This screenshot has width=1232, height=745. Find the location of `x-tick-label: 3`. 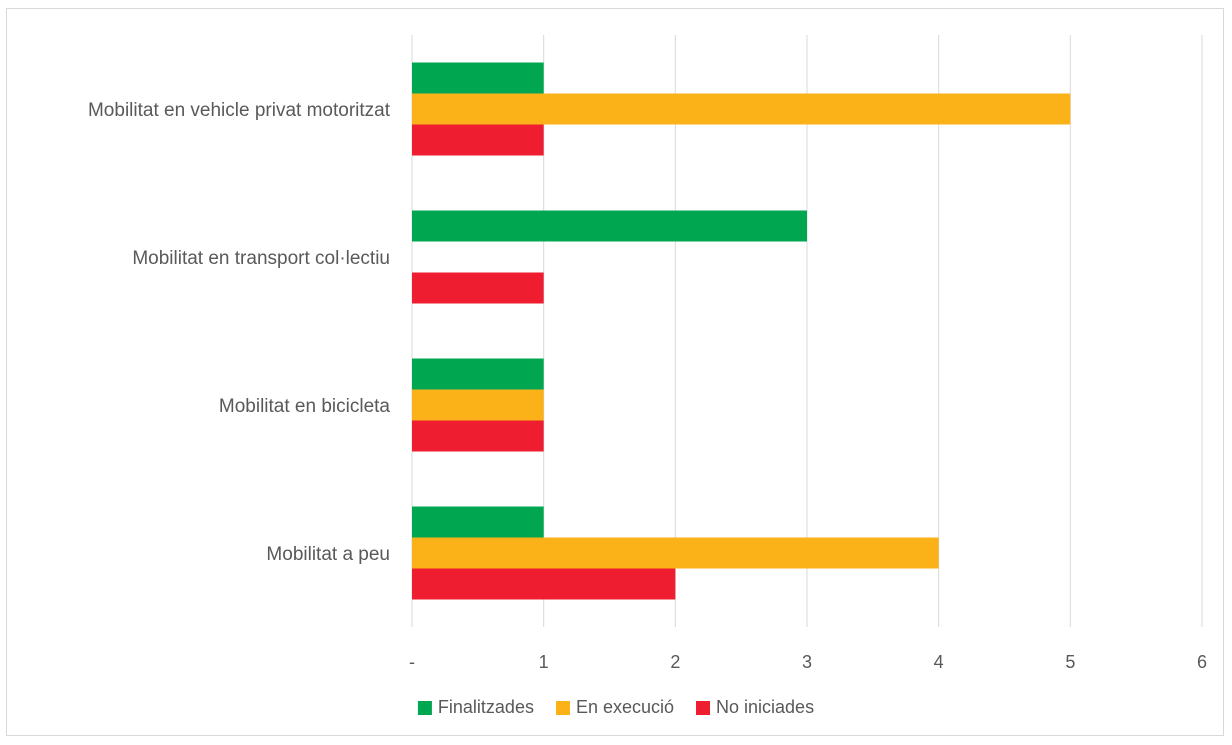

x-tick-label: 3 is located at coordinates (807, 662).